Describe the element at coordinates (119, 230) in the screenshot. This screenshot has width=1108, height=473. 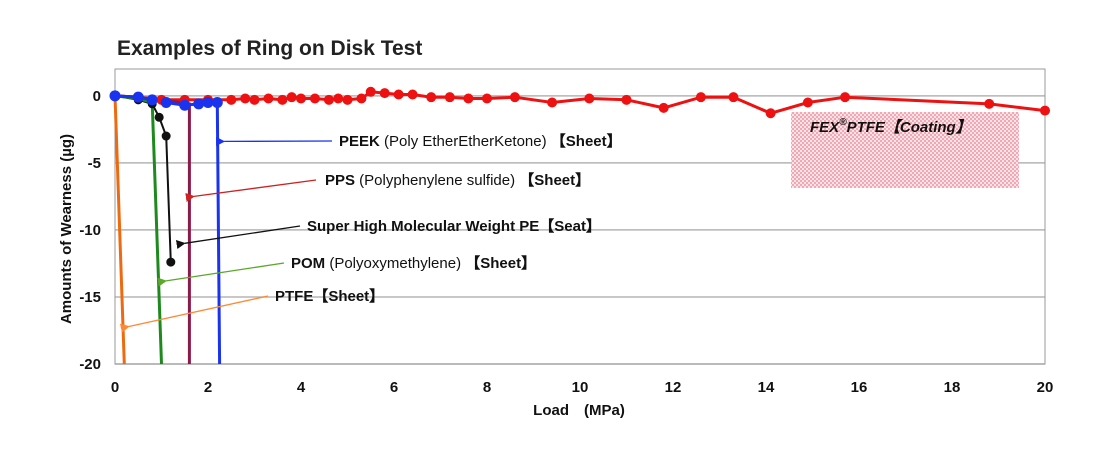
I see `series-line-ptfe` at that location.